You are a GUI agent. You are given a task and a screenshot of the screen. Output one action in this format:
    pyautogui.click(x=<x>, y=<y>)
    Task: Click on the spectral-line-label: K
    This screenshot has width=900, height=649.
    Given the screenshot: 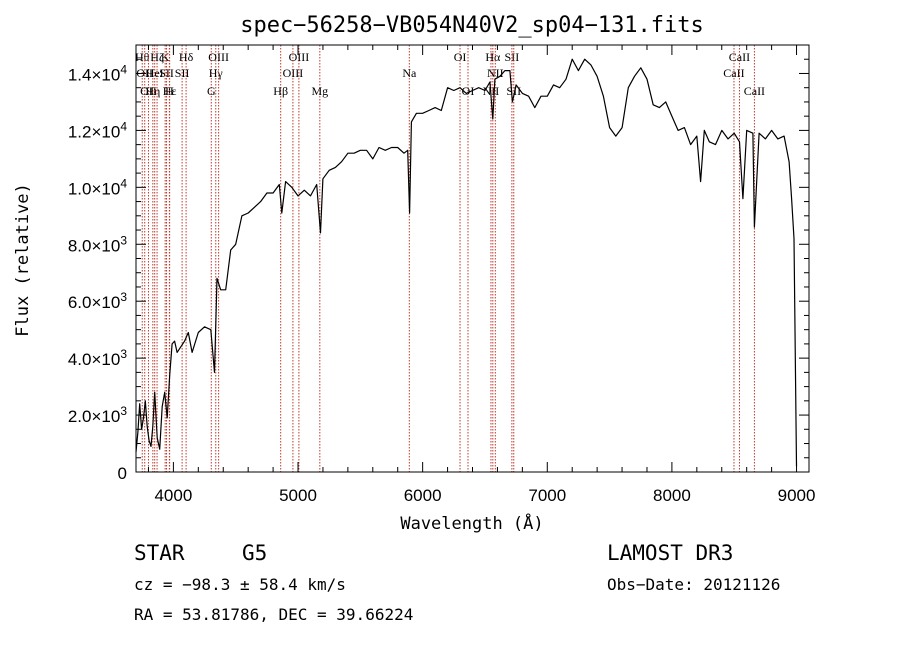 What is the action you would take?
    pyautogui.click(x=165, y=57)
    